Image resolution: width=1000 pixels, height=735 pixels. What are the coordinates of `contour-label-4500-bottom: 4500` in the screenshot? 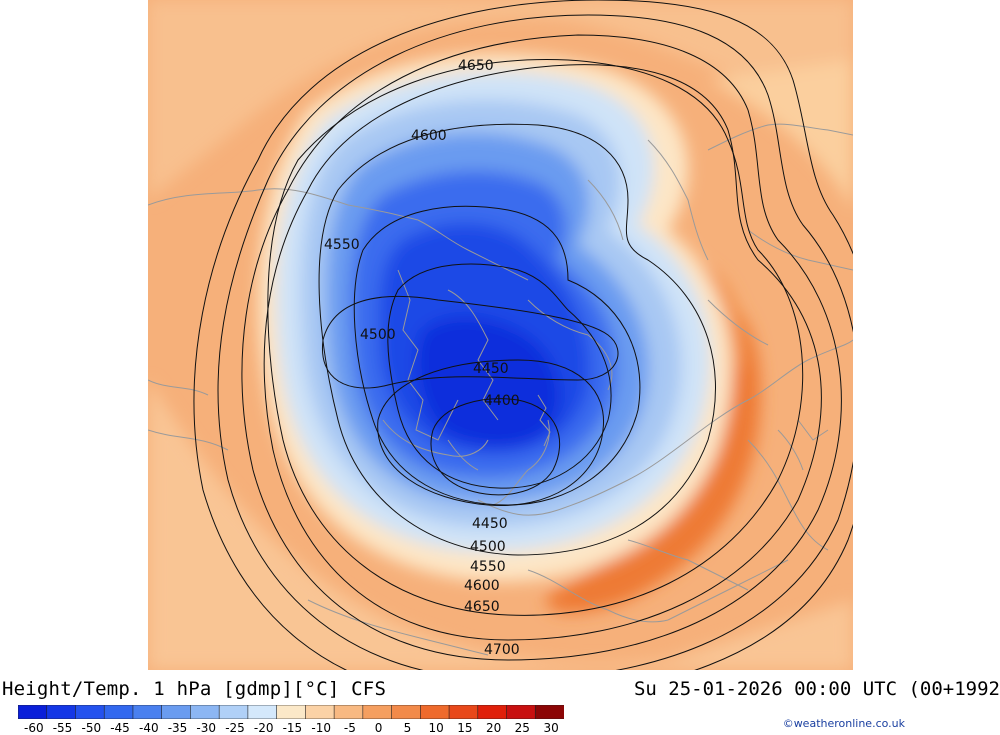 It's located at (488, 547).